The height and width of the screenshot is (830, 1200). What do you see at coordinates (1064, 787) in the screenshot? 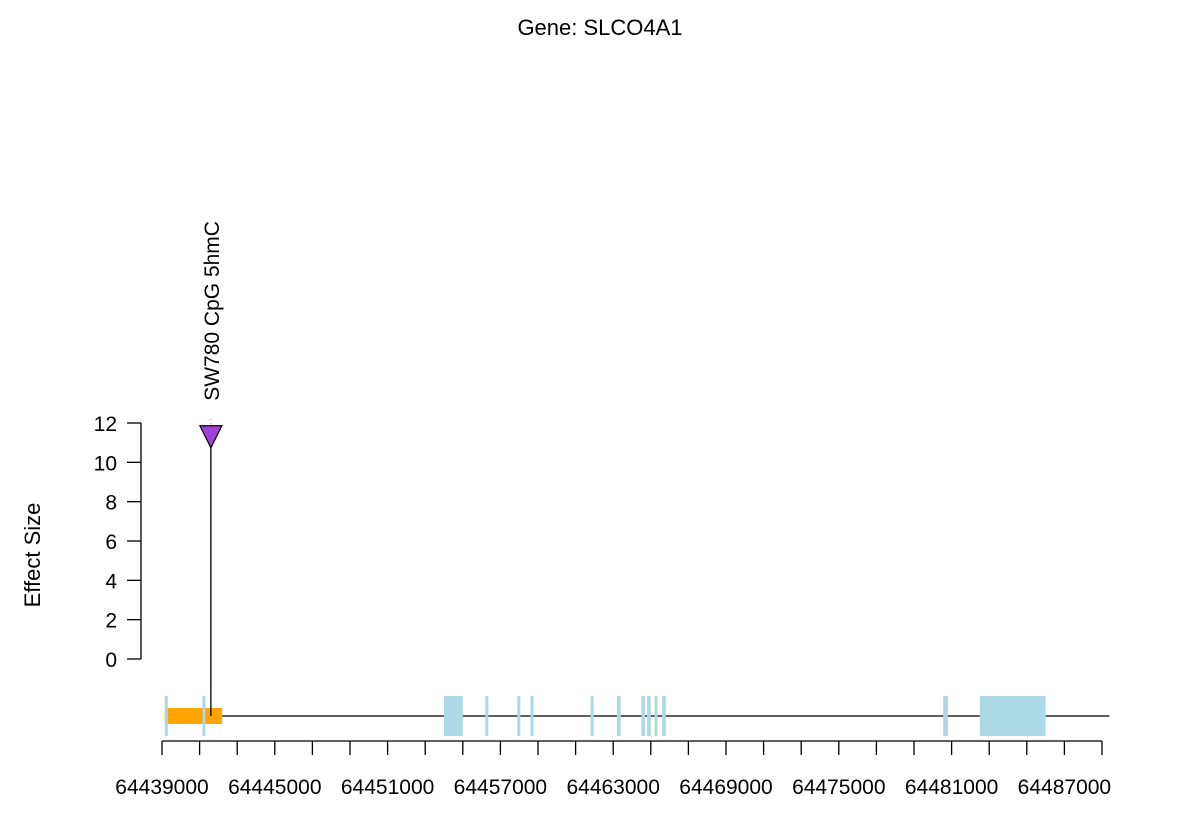
I see `x-tick-label: 64487000` at bounding box center [1064, 787].